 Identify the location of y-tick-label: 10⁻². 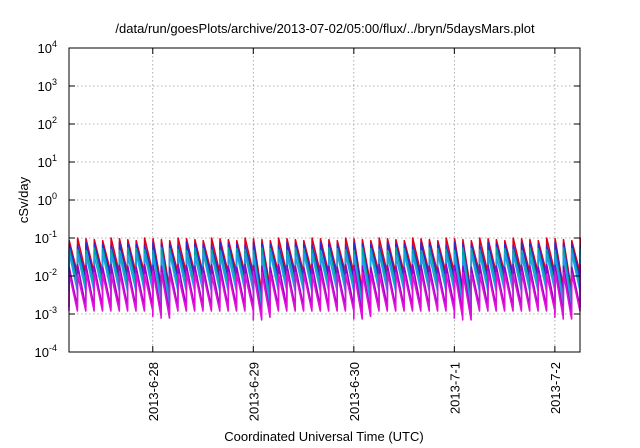
(46, 275).